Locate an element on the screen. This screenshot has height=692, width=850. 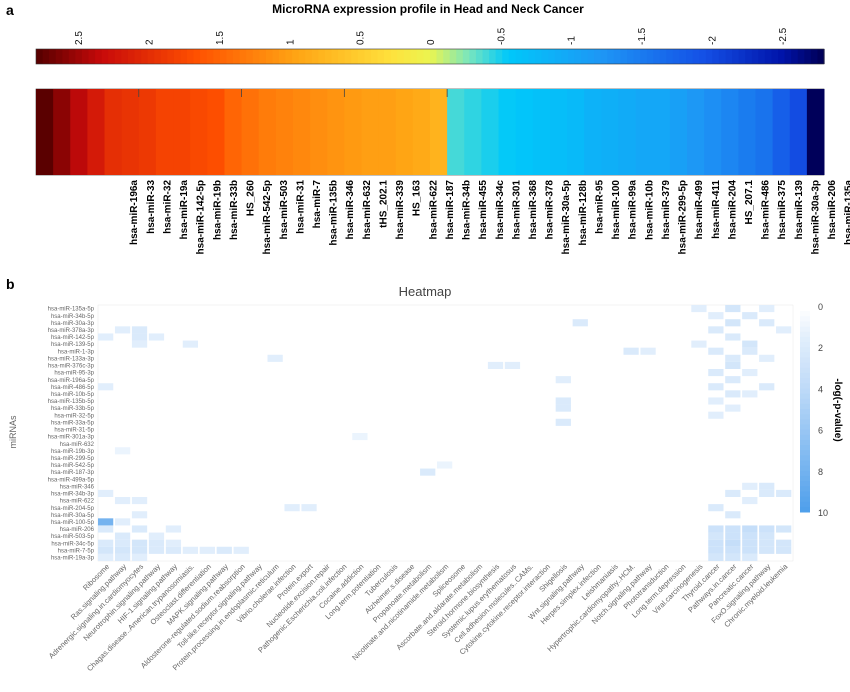
row-label: hsa-miR-632 is located at coordinates (77, 445).